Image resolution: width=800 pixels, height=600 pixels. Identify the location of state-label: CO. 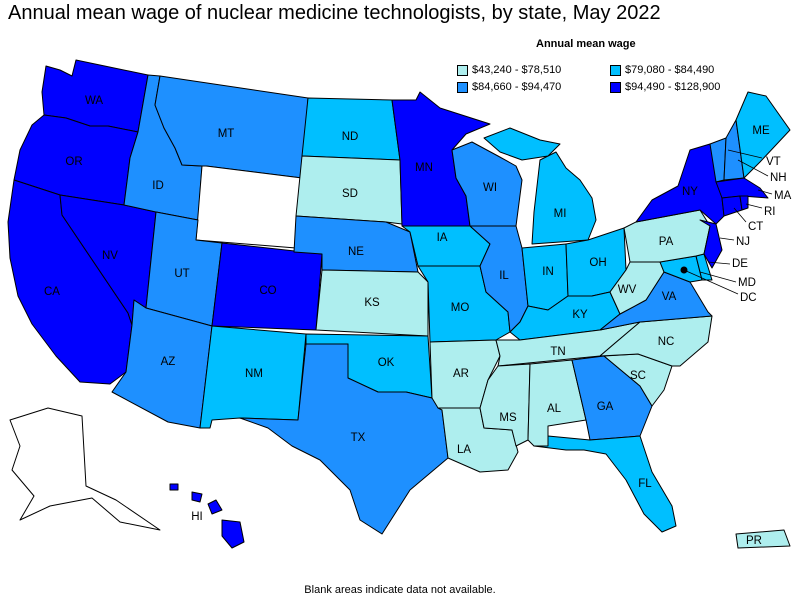
(267, 291).